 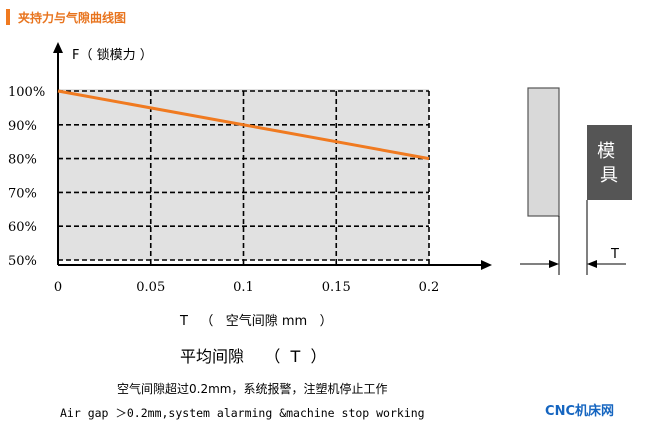 What do you see at coordinates (579, 411) in the screenshot?
I see `watermark: CNC机床网` at bounding box center [579, 411].